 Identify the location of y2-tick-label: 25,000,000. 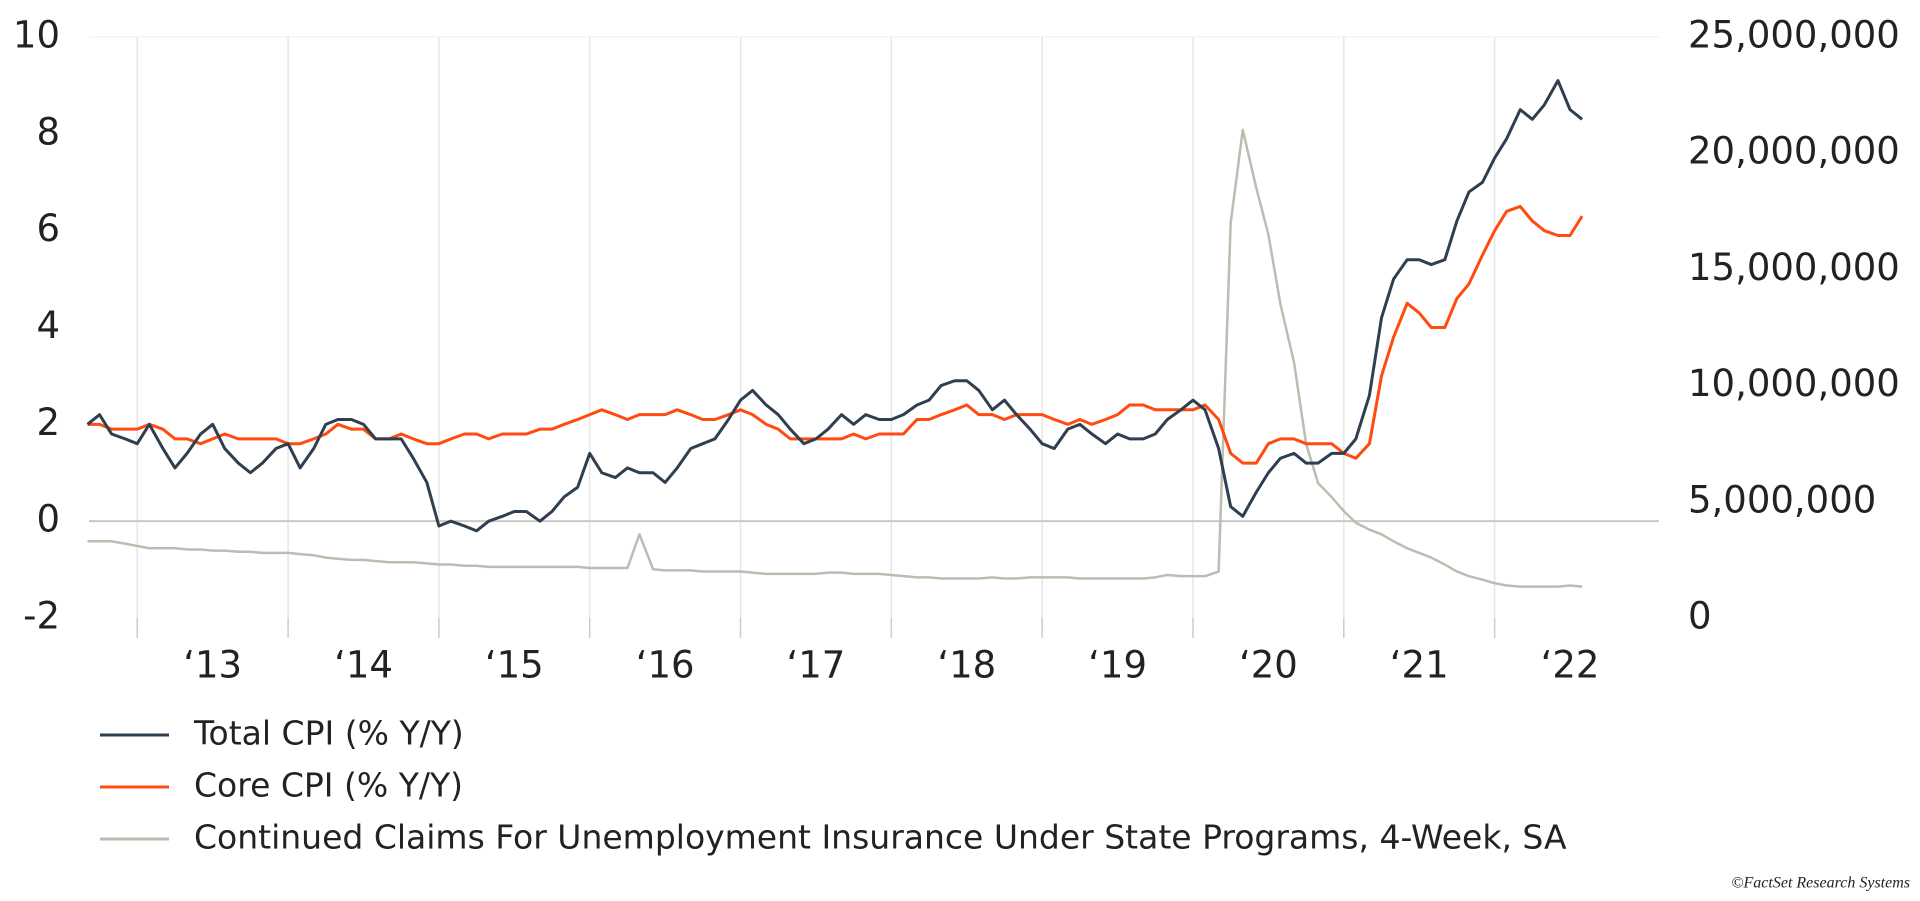
(1794, 35).